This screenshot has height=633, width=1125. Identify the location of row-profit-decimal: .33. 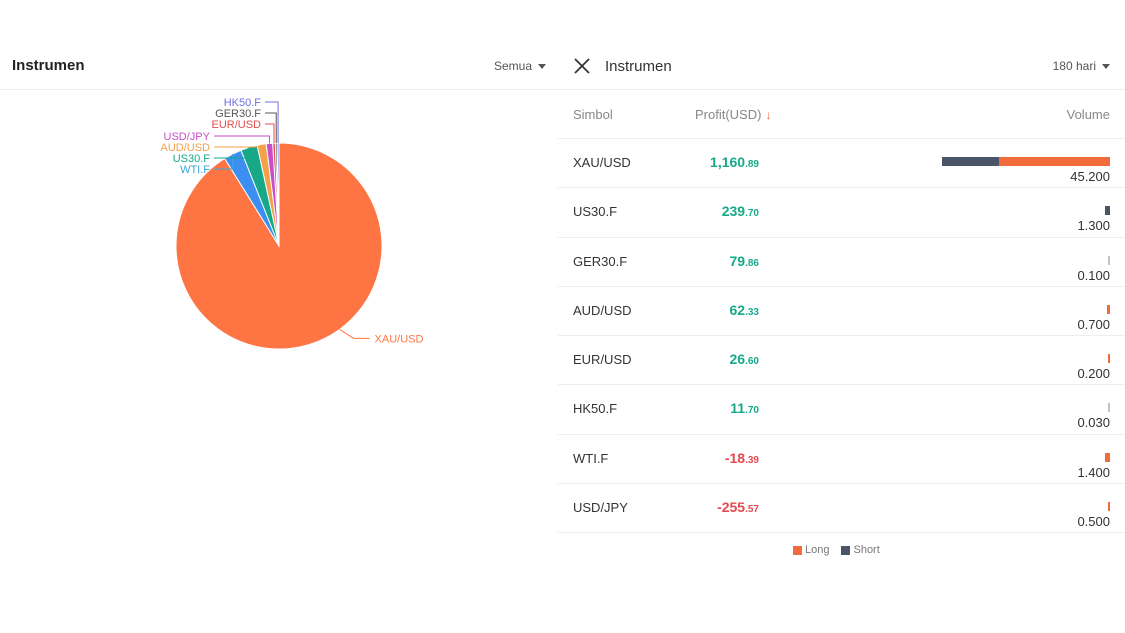
(752, 312).